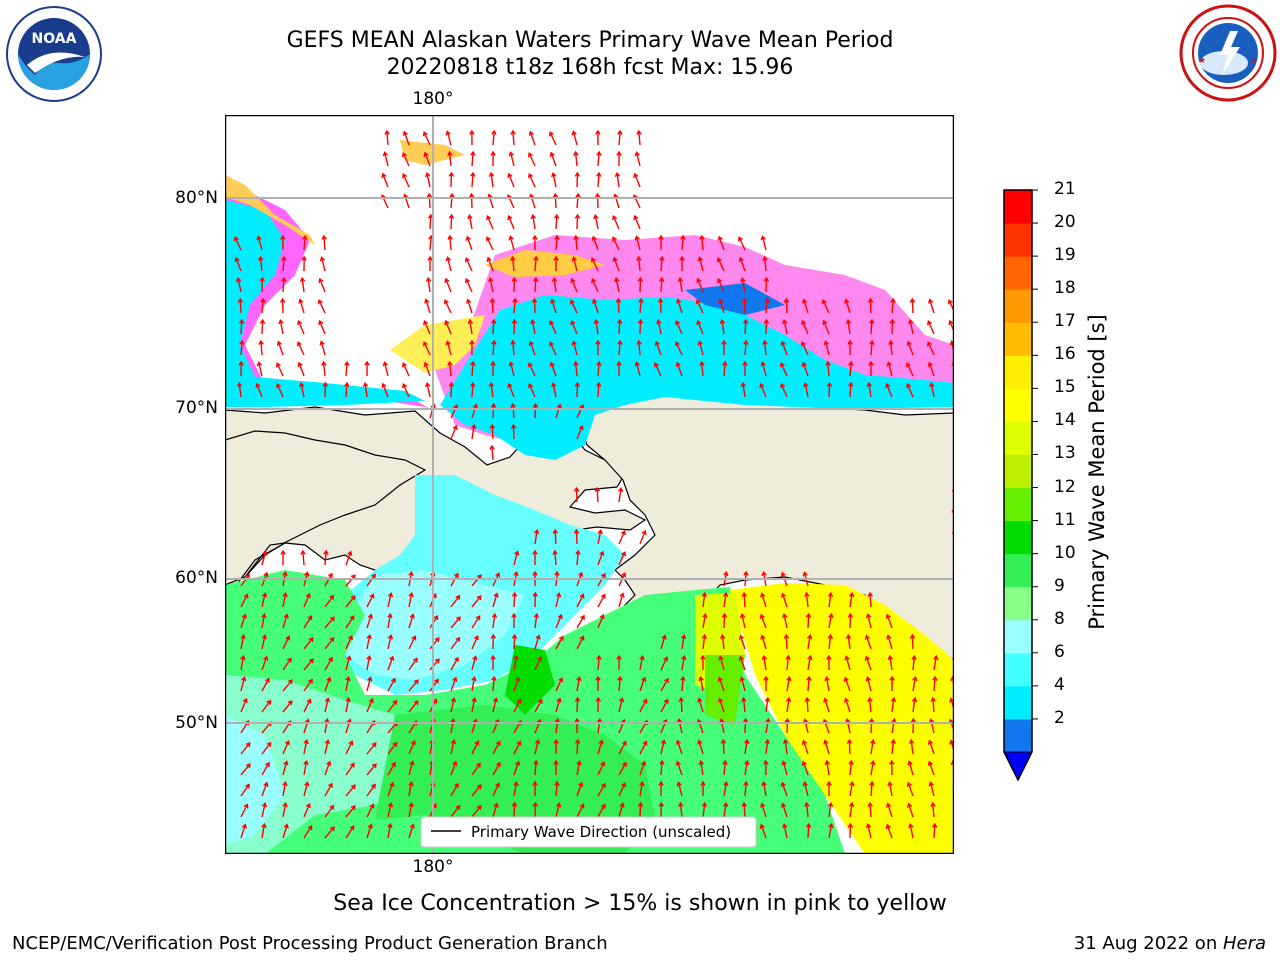  I want to click on pacific-pale-west, so click(255, 780).